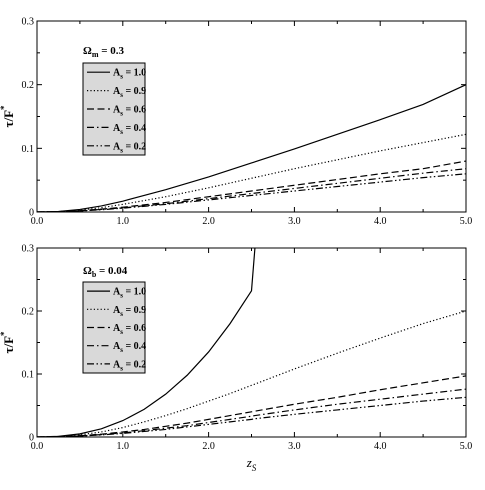  I want to click on series-line-dotted, so click(251, 172).